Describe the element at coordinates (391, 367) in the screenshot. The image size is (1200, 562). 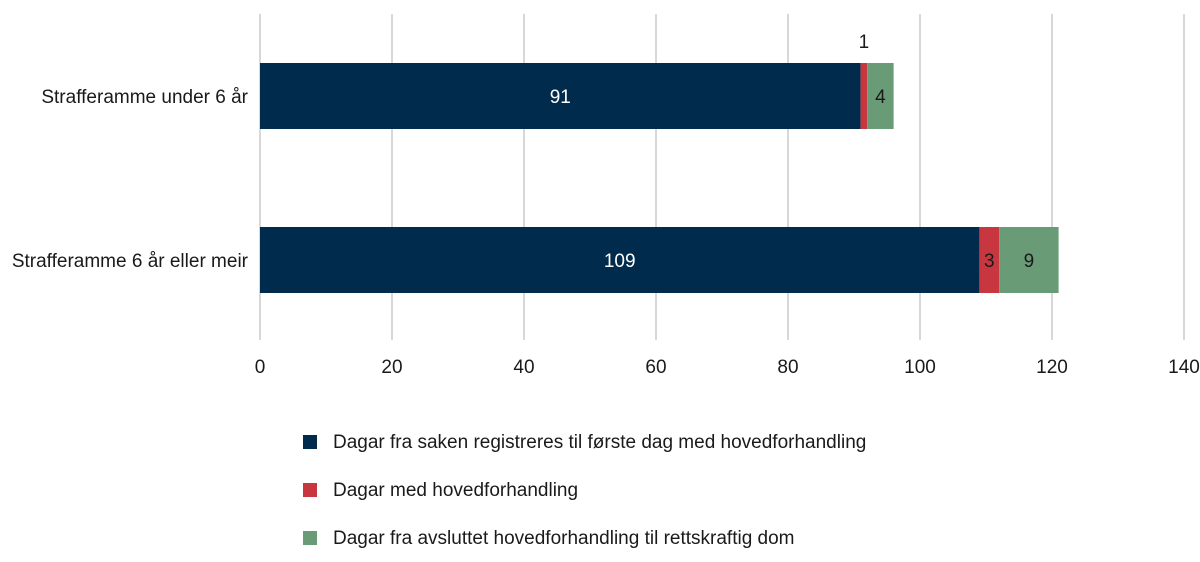
I see `x-tick-label: 20` at that location.